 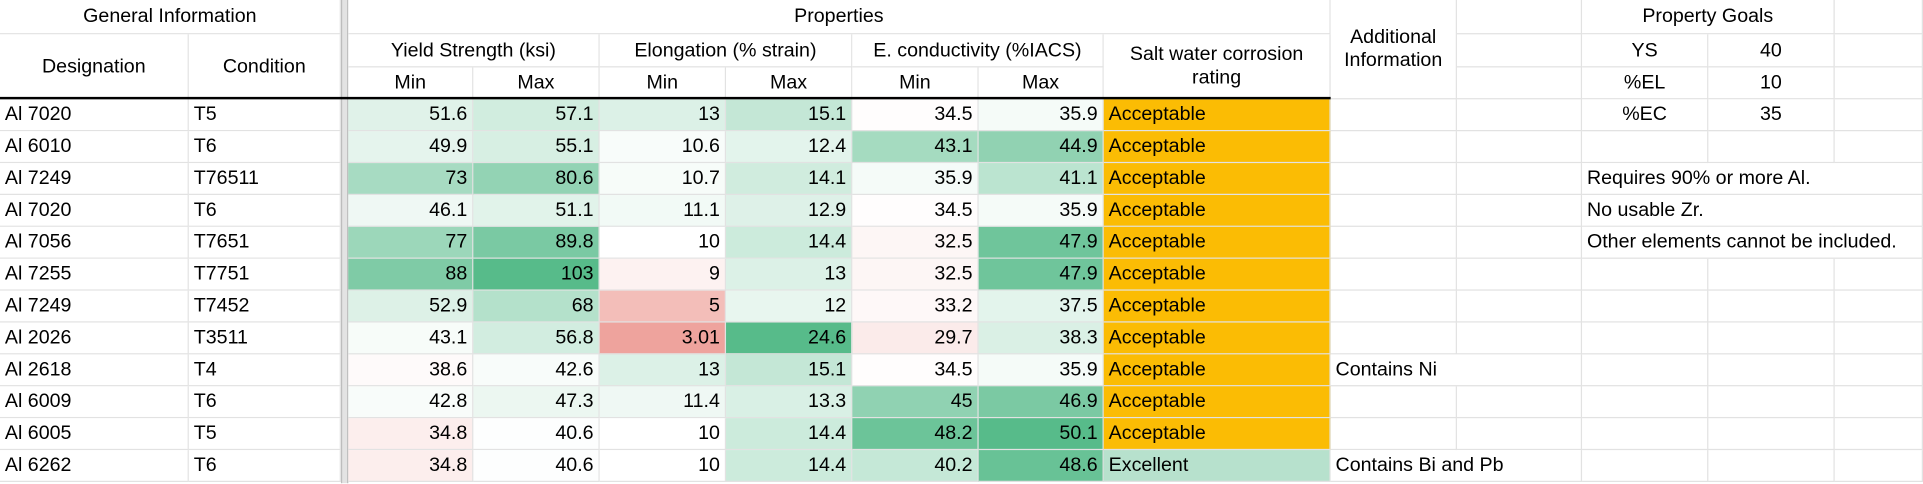 What do you see at coordinates (264, 67) in the screenshot?
I see `column-header: Condition` at bounding box center [264, 67].